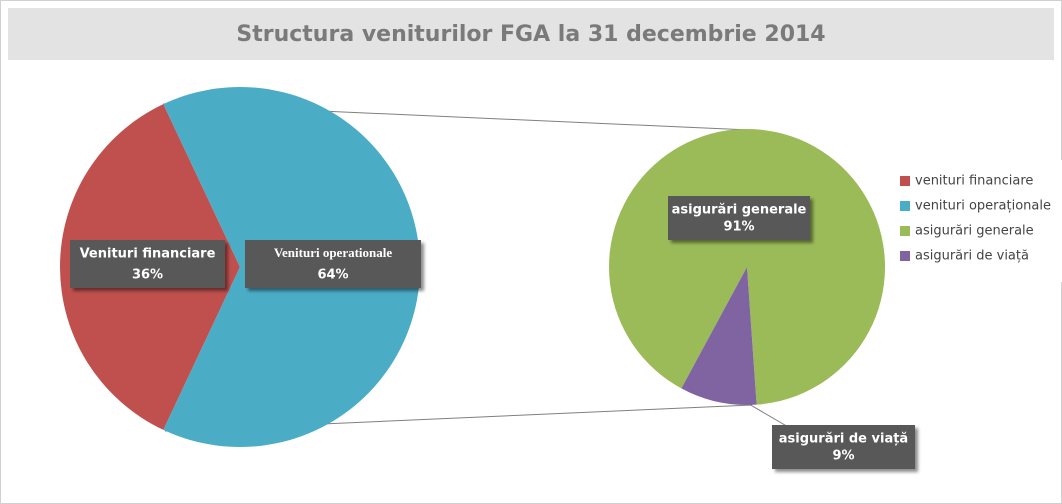  Describe the element at coordinates (148, 254) in the screenshot. I see `data-label-name: Venituri financiare` at that location.